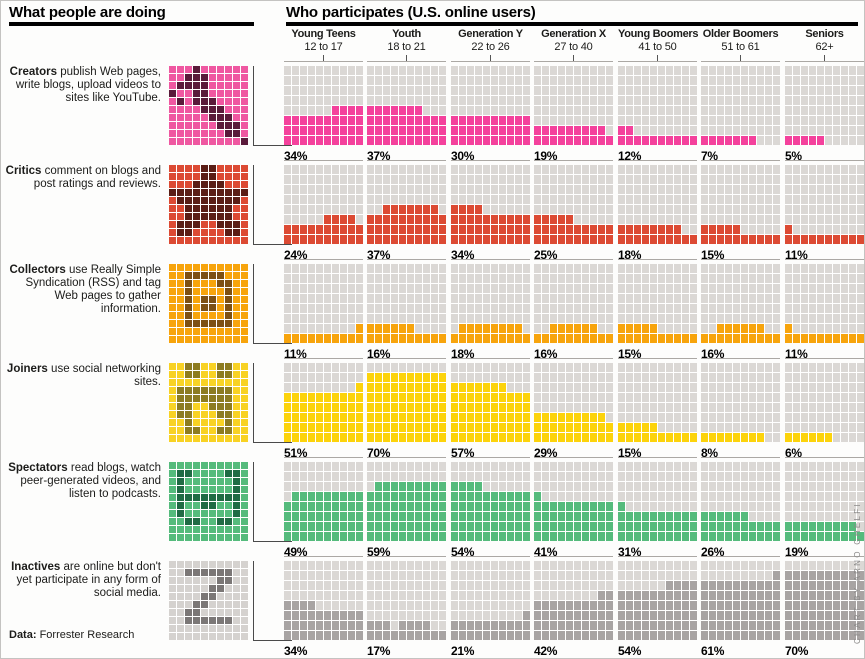  What do you see at coordinates (796, 354) in the screenshot?
I see `collectors-percent-label-7: 11%` at bounding box center [796, 354].